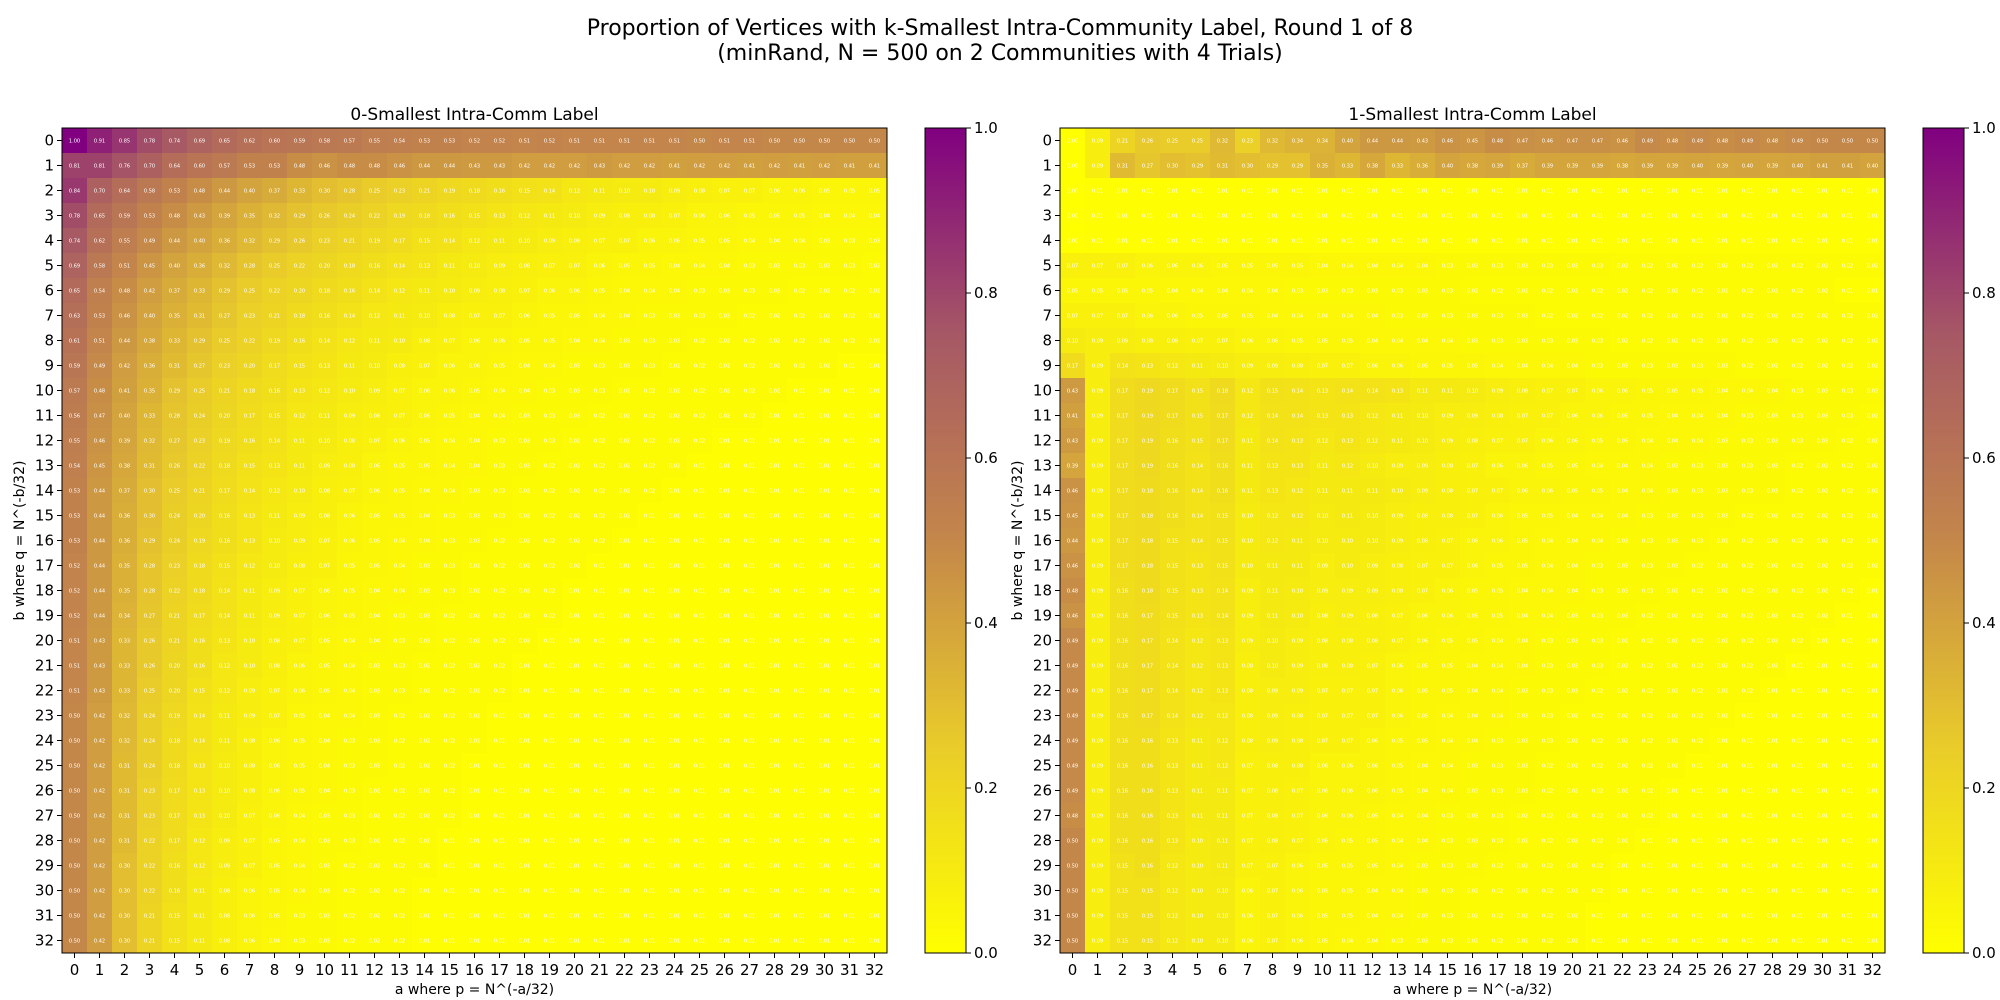  Describe the element at coordinates (124, 492) in the screenshot. I see `heatmap-cell-label: 0.37` at that location.